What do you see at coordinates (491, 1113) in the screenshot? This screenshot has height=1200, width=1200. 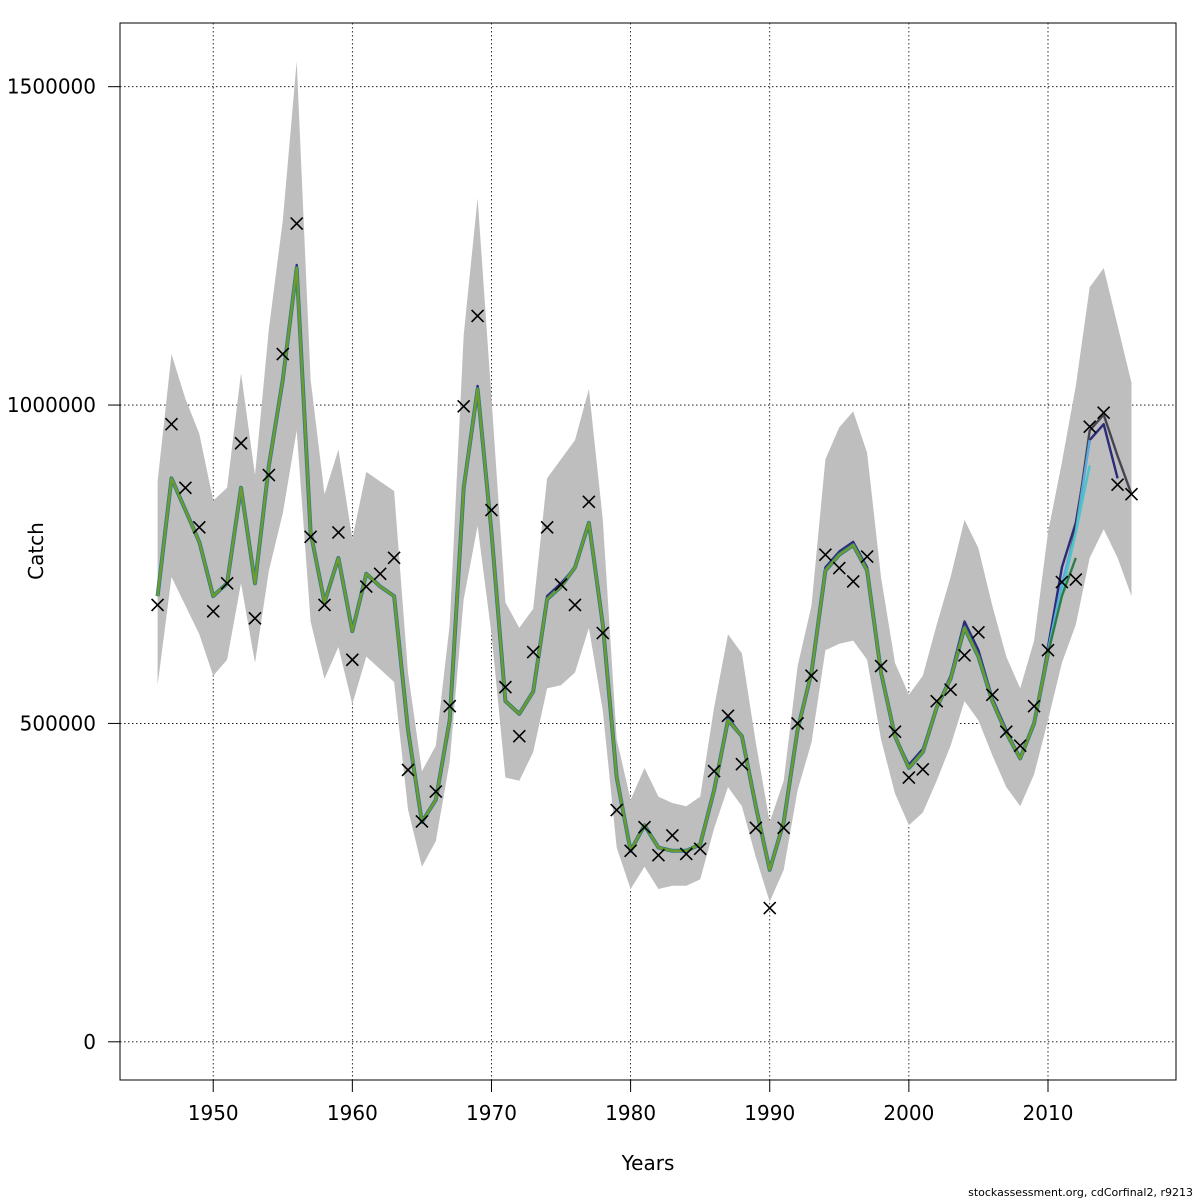 I see `x-tick-label: 1970` at bounding box center [491, 1113].